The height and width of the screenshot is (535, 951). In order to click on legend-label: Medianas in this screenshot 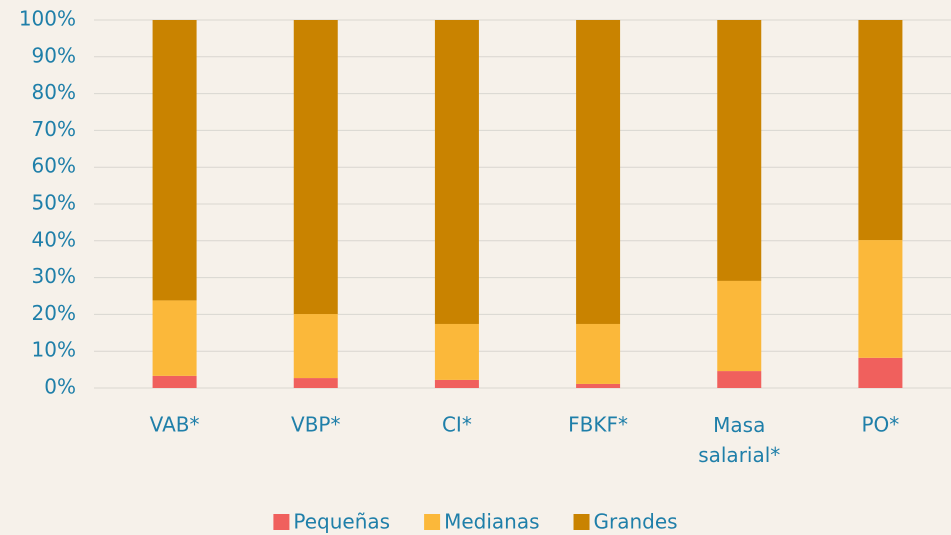, I will do `click(491, 522)`.